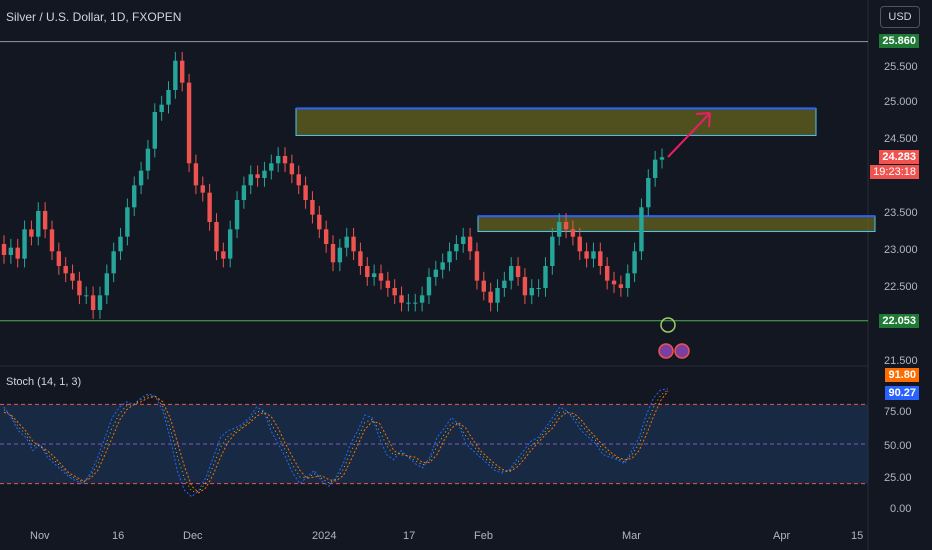 The image size is (932, 550). I want to click on price-tick: 22.500, so click(901, 287).